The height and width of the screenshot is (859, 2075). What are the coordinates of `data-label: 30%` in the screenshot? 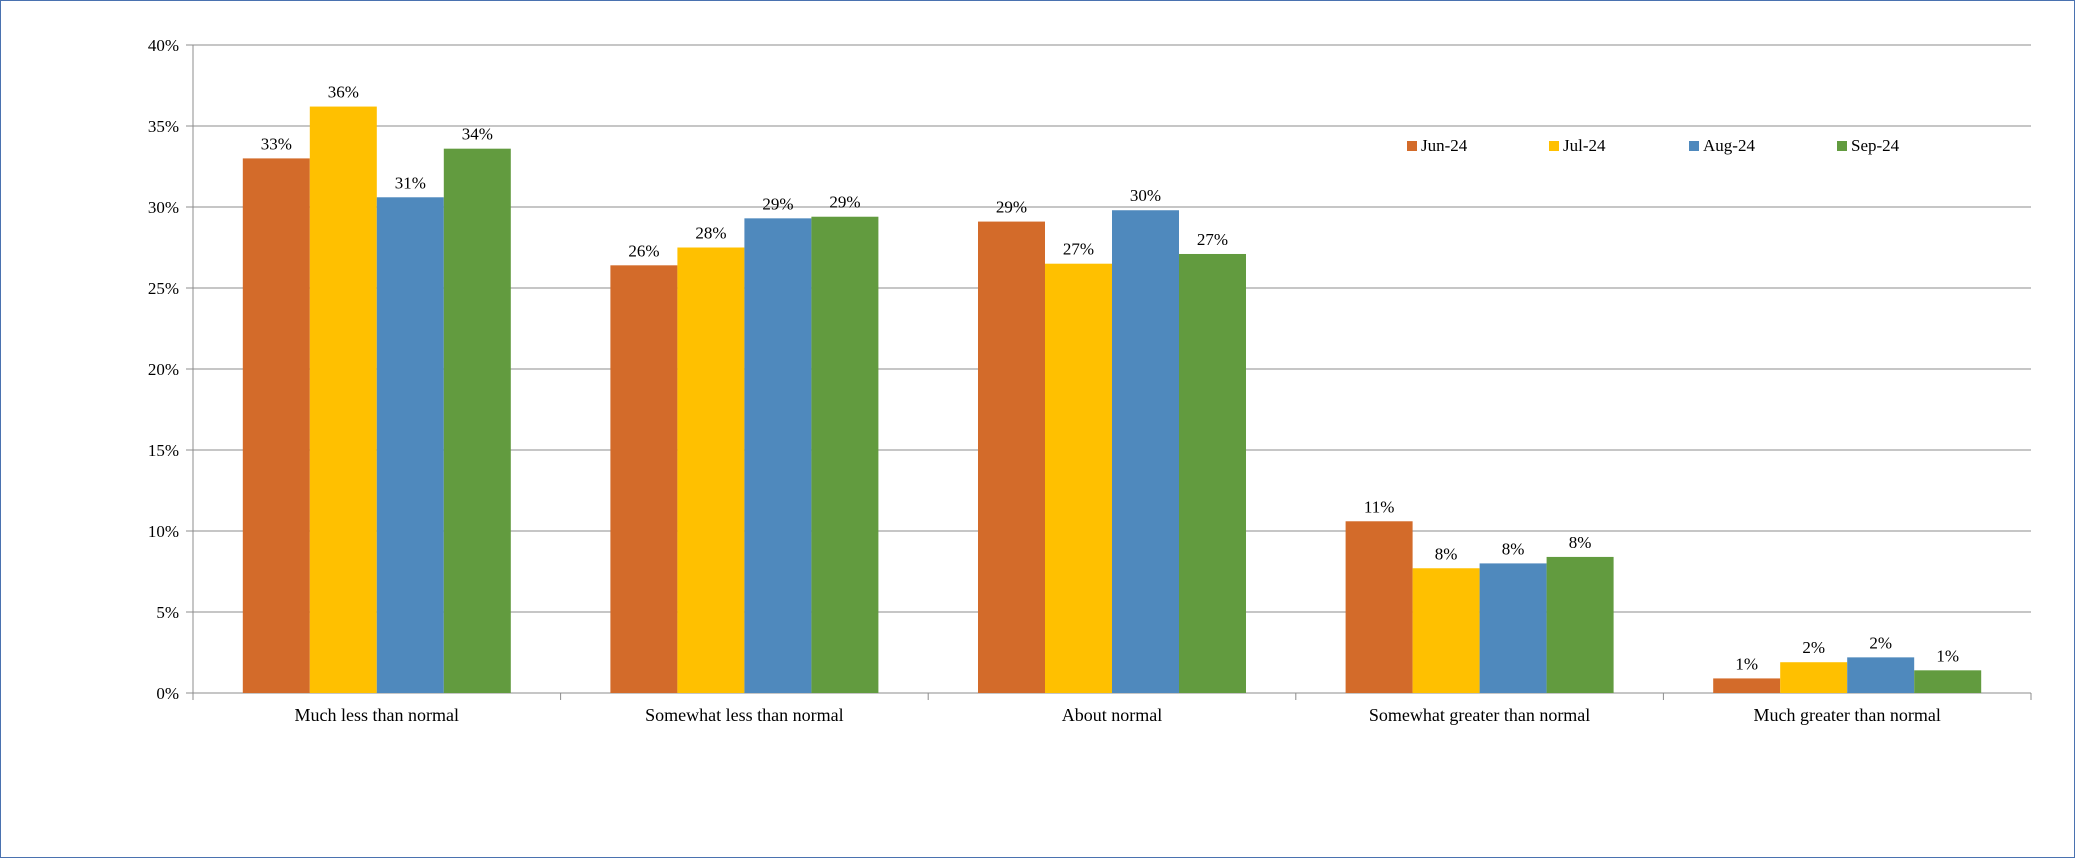 It's located at (1145, 195).